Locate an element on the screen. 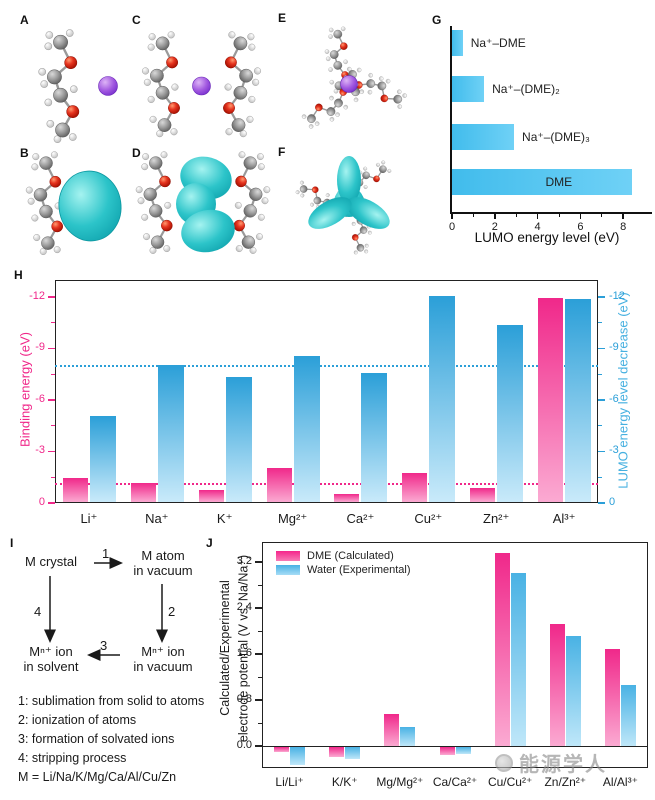  panel-label-c: C is located at coordinates (136, 20).